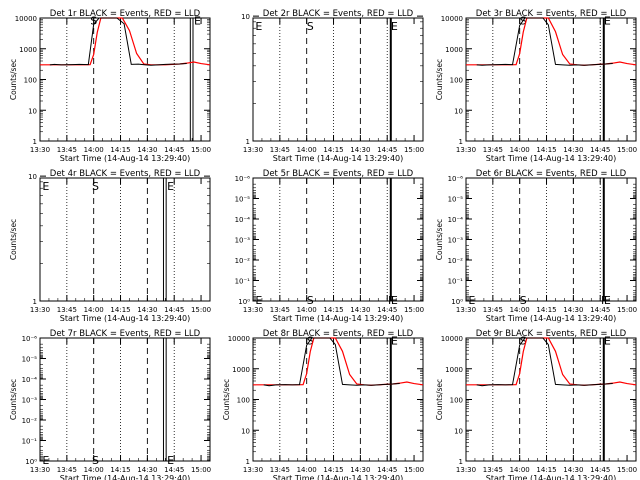 Image resolution: width=640 pixels, height=480 pixels. I want to click on chart-title: Det 7r BLACK = Events, RED = LLD, so click(125, 334).